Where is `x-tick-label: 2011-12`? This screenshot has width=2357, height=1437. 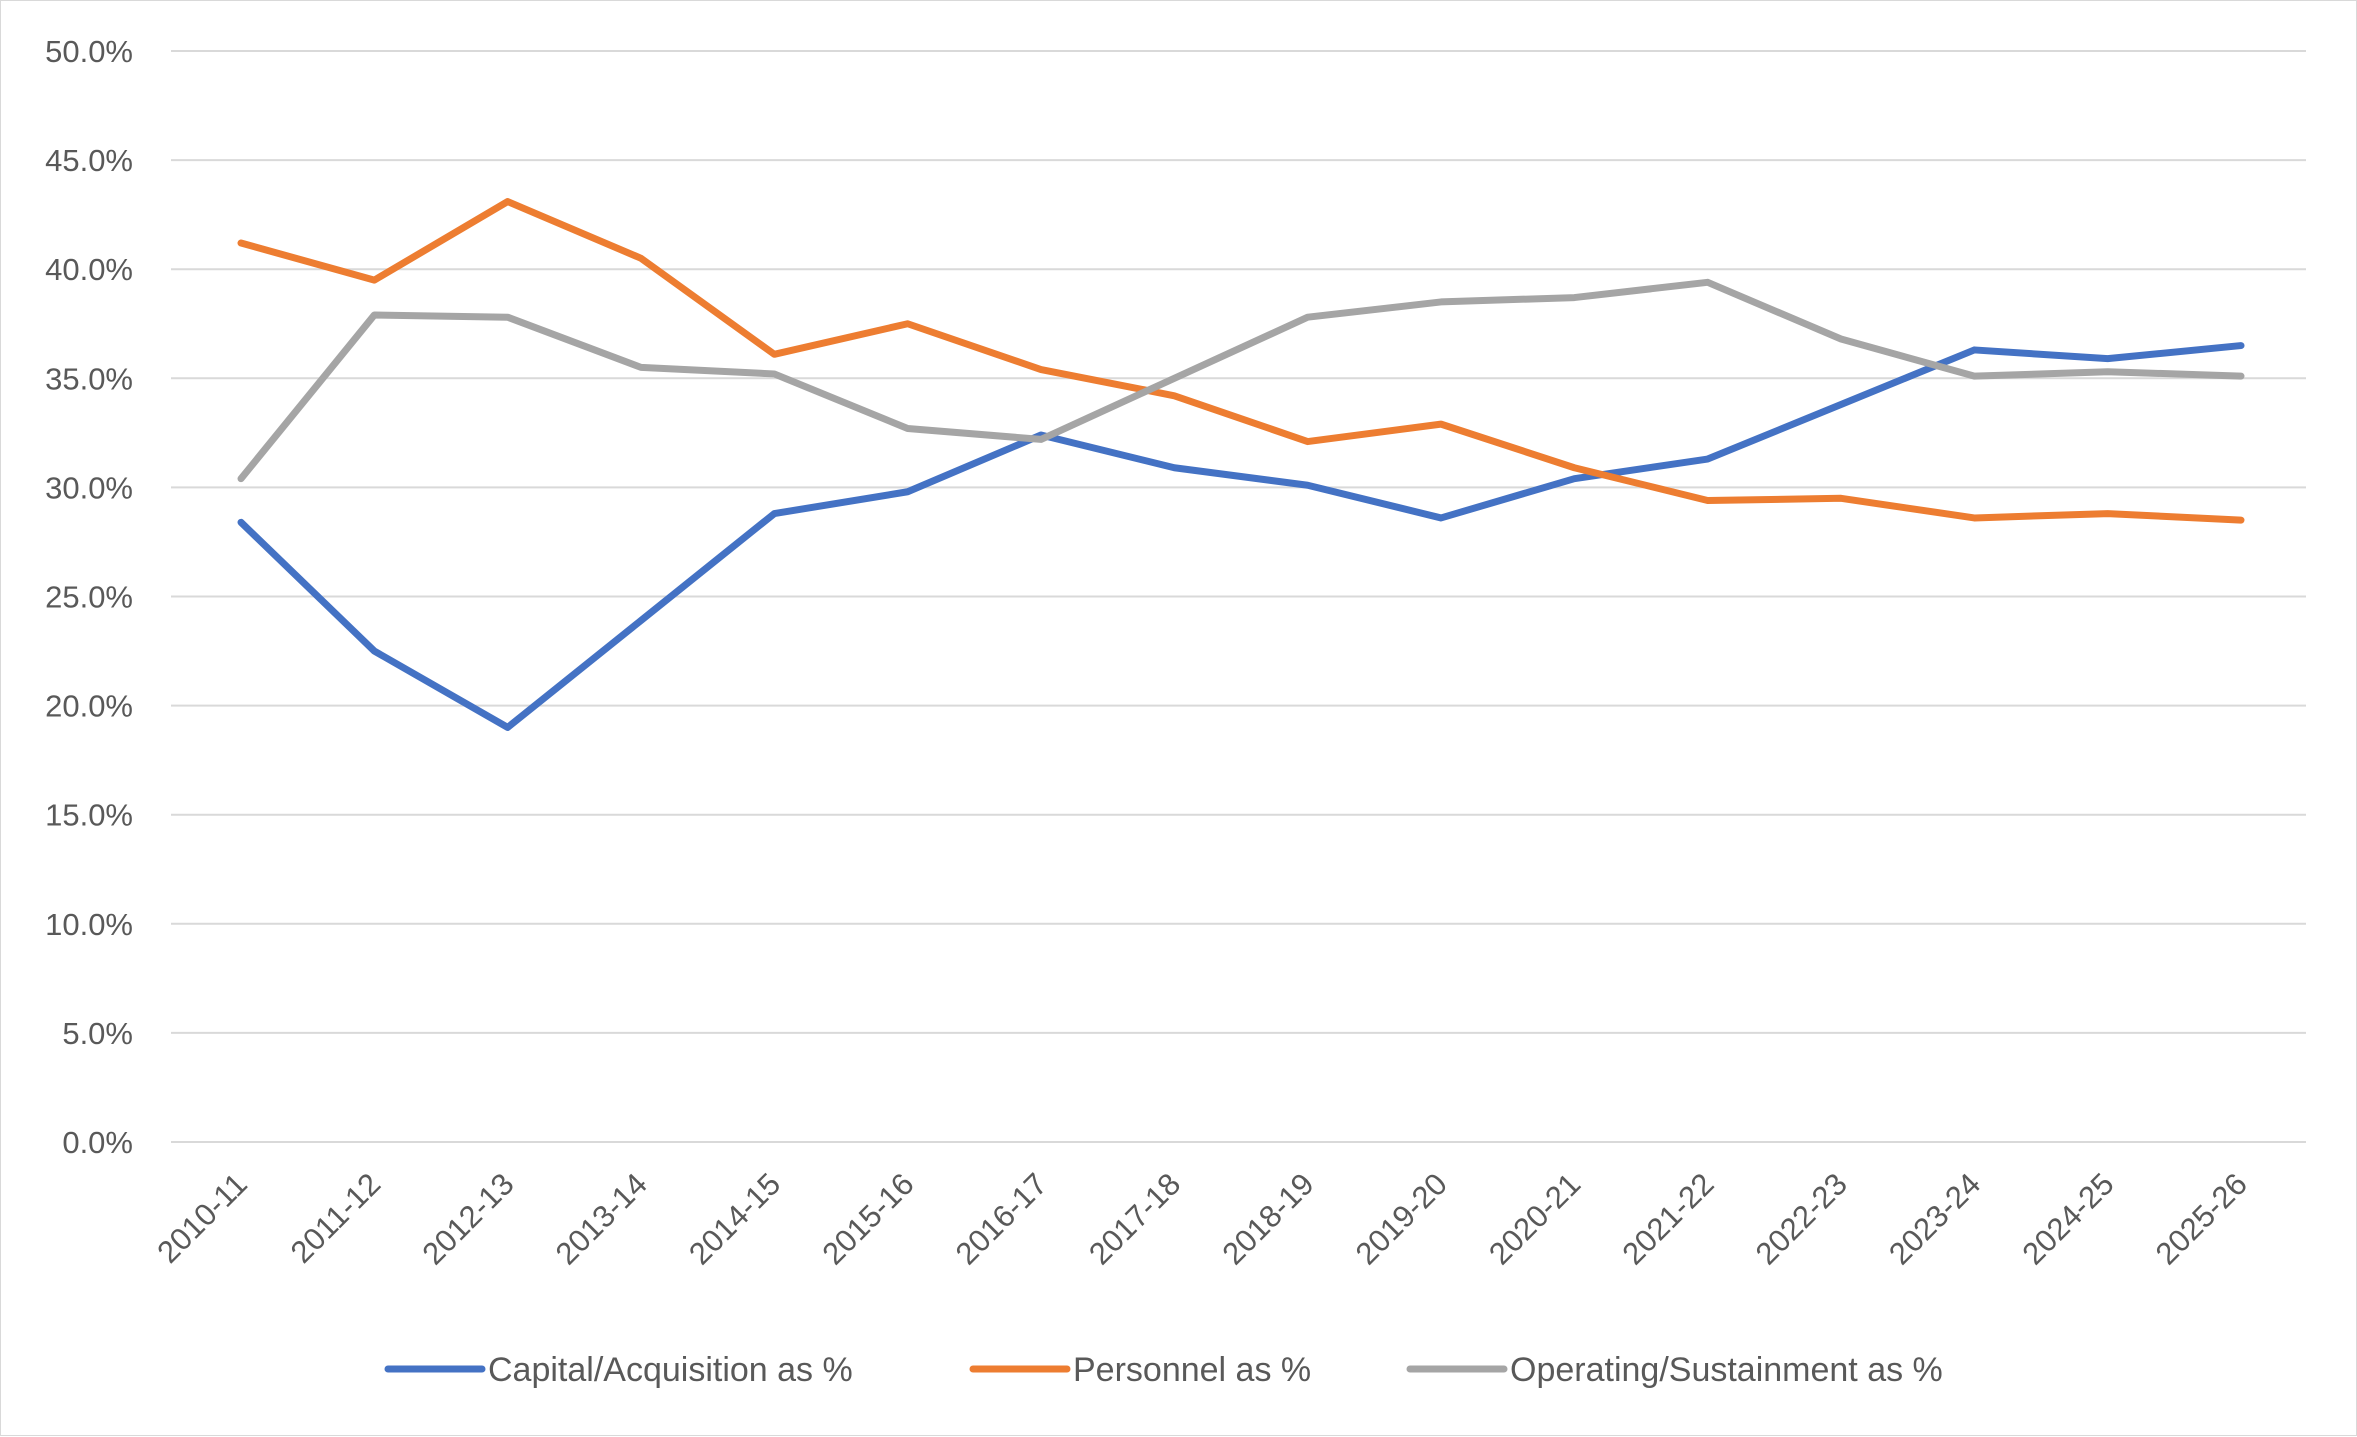
x-tick-label: 2011-12 is located at coordinates (336, 1218).